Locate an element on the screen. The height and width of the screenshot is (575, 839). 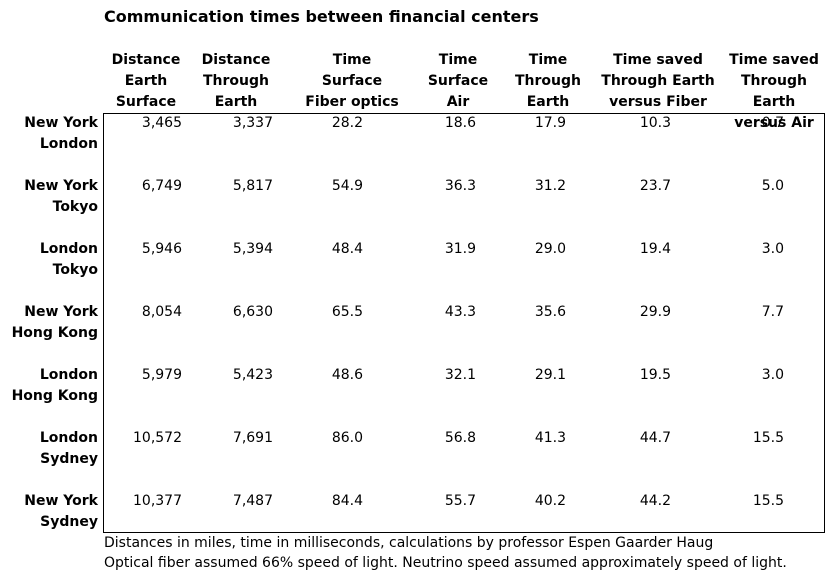
table-cell: 19.5 is located at coordinates (655, 375).